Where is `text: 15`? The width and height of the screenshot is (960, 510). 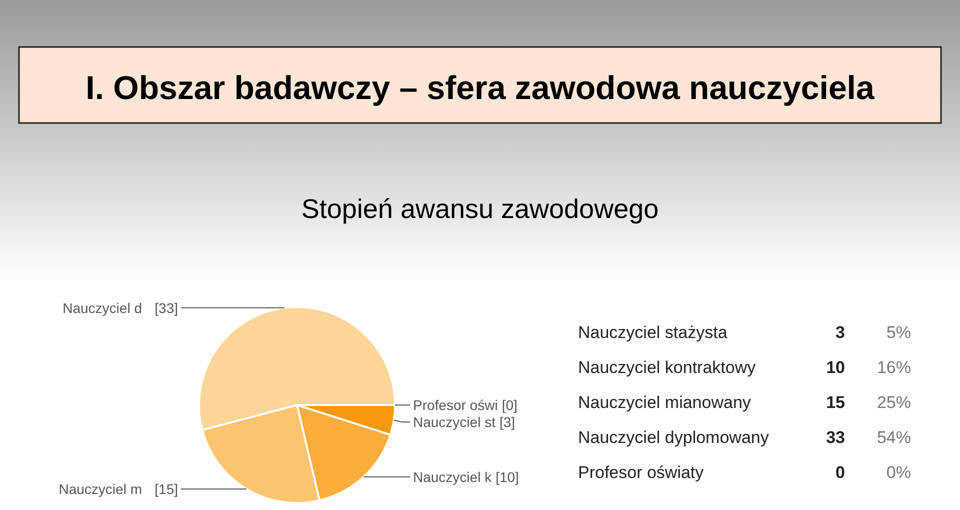
text: 15 is located at coordinates (835, 402).